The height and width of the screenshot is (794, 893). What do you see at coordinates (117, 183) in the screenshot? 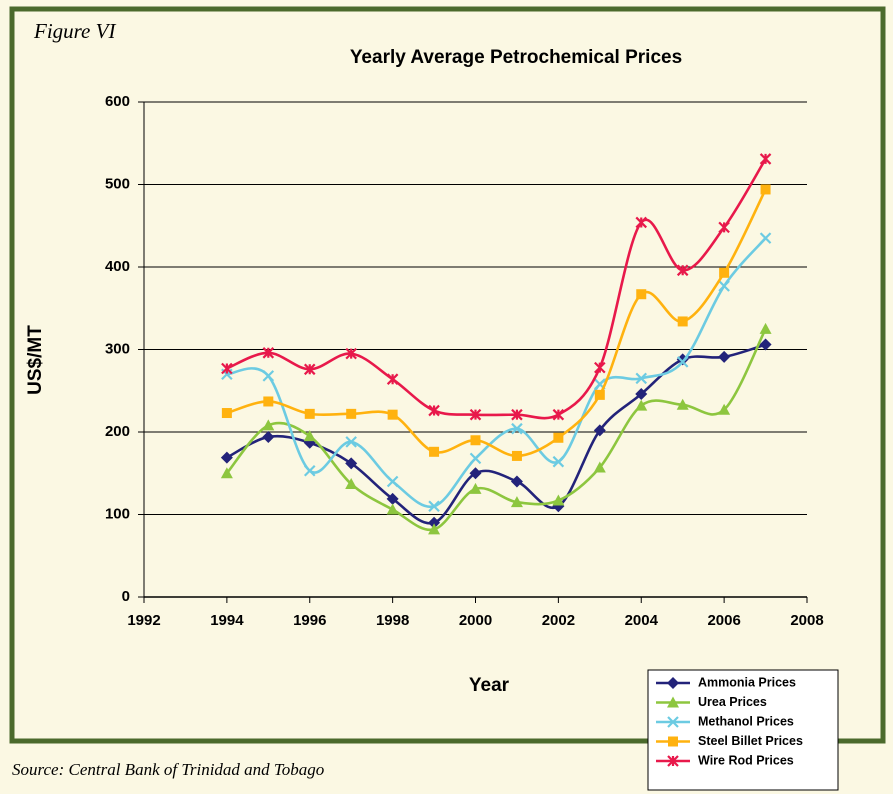
I see `y-tick-label: 500` at bounding box center [117, 183].